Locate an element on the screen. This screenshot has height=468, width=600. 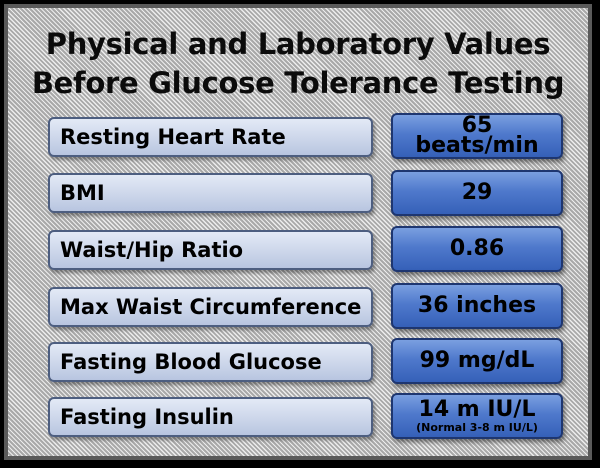
value-fasting-insulin-text: 14 m IU/L is located at coordinates (477, 409).